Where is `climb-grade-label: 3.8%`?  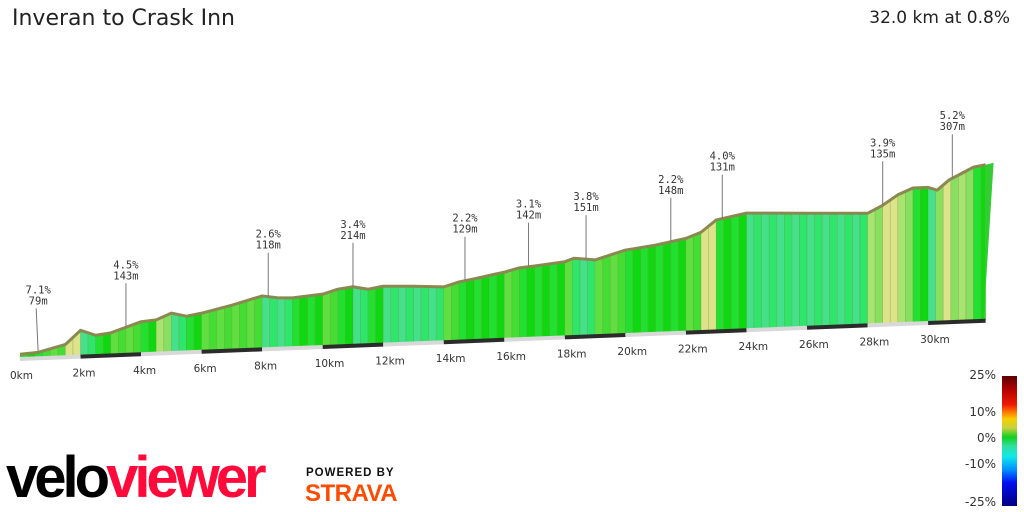
climb-grade-label: 3.8% is located at coordinates (586, 197).